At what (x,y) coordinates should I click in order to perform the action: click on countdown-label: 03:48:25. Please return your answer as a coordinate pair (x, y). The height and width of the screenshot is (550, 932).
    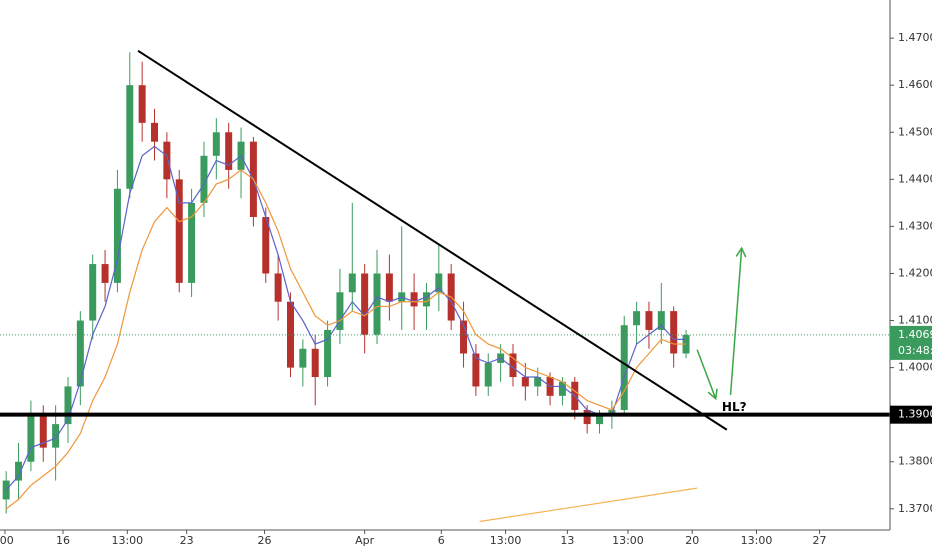
    Looking at the image, I should click on (915, 350).